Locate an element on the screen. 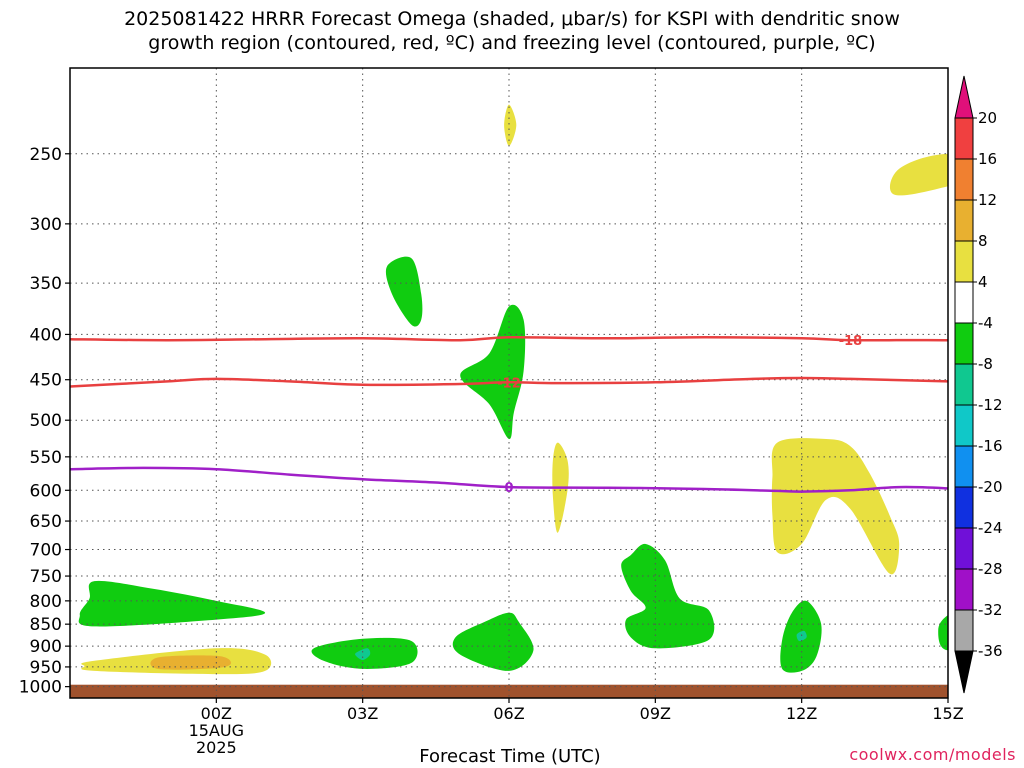 The height and width of the screenshot is (768, 1024). colorbar-label: 8 is located at coordinates (983, 241).